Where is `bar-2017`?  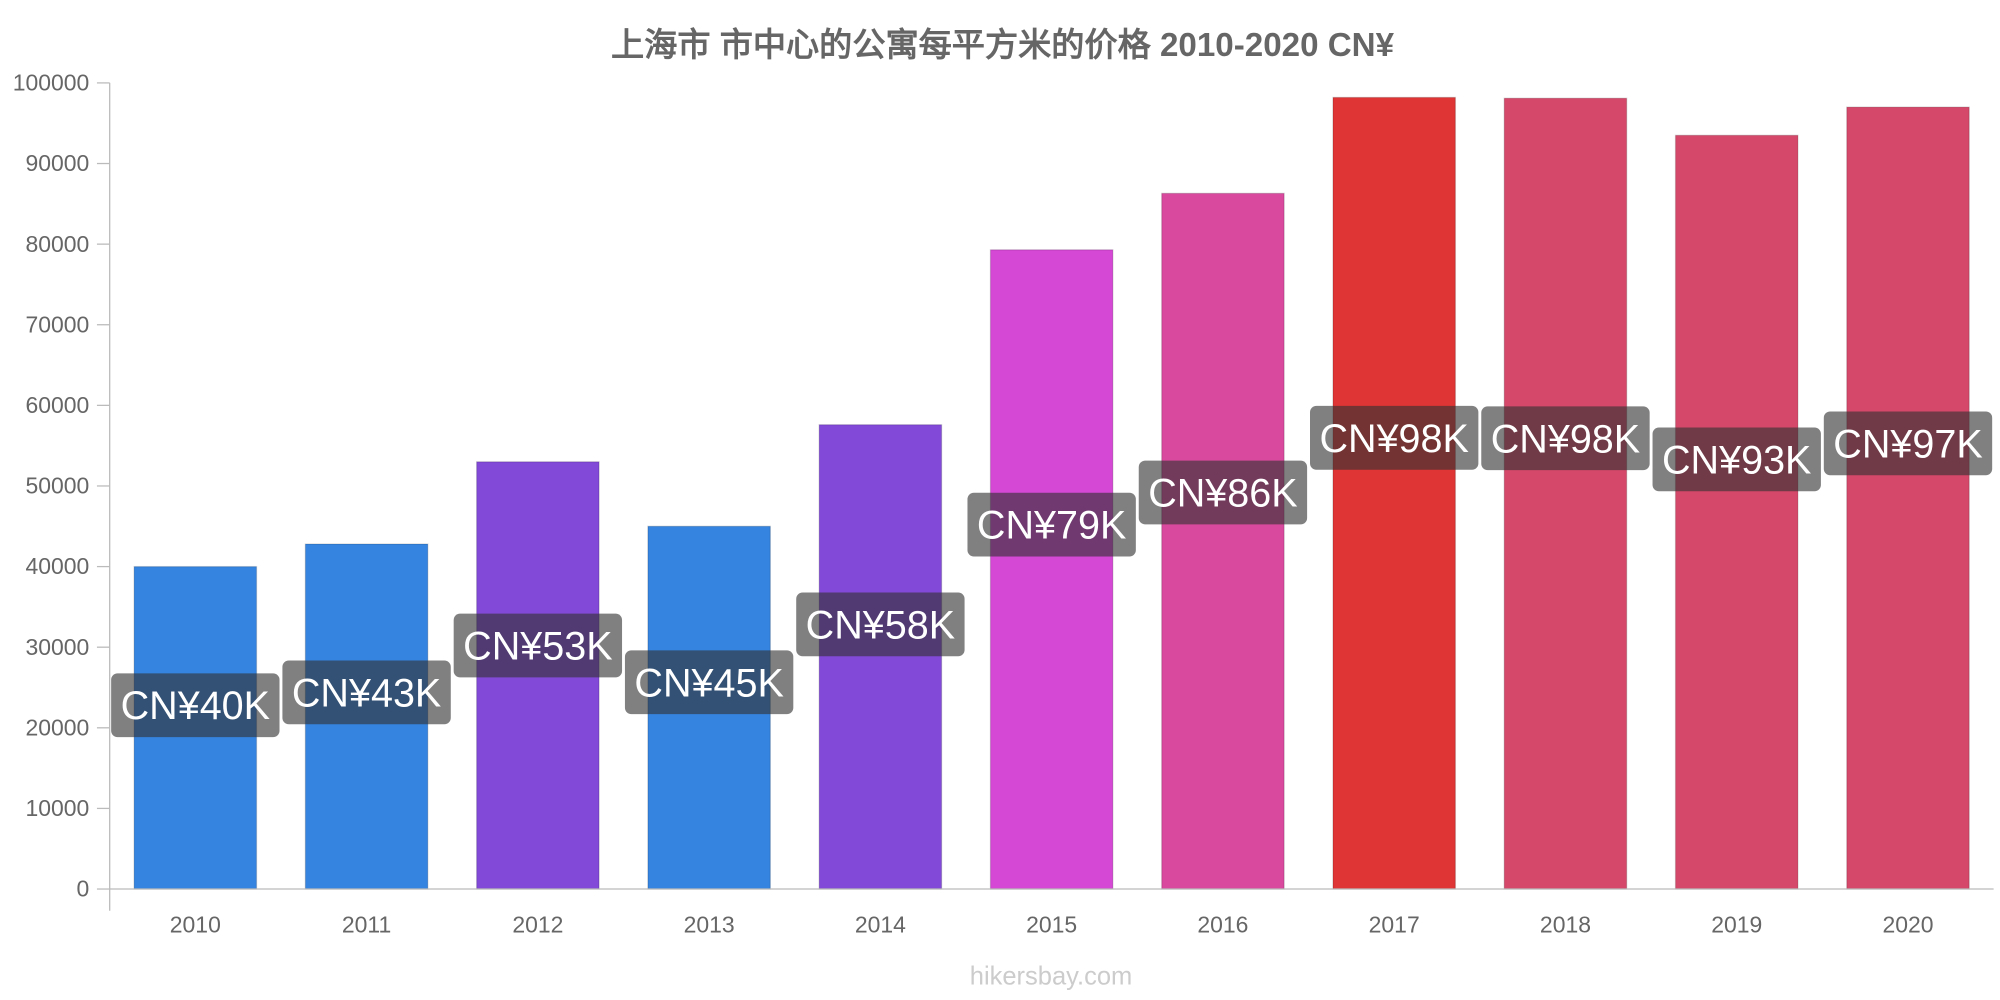
bar-2017 is located at coordinates (1394, 493).